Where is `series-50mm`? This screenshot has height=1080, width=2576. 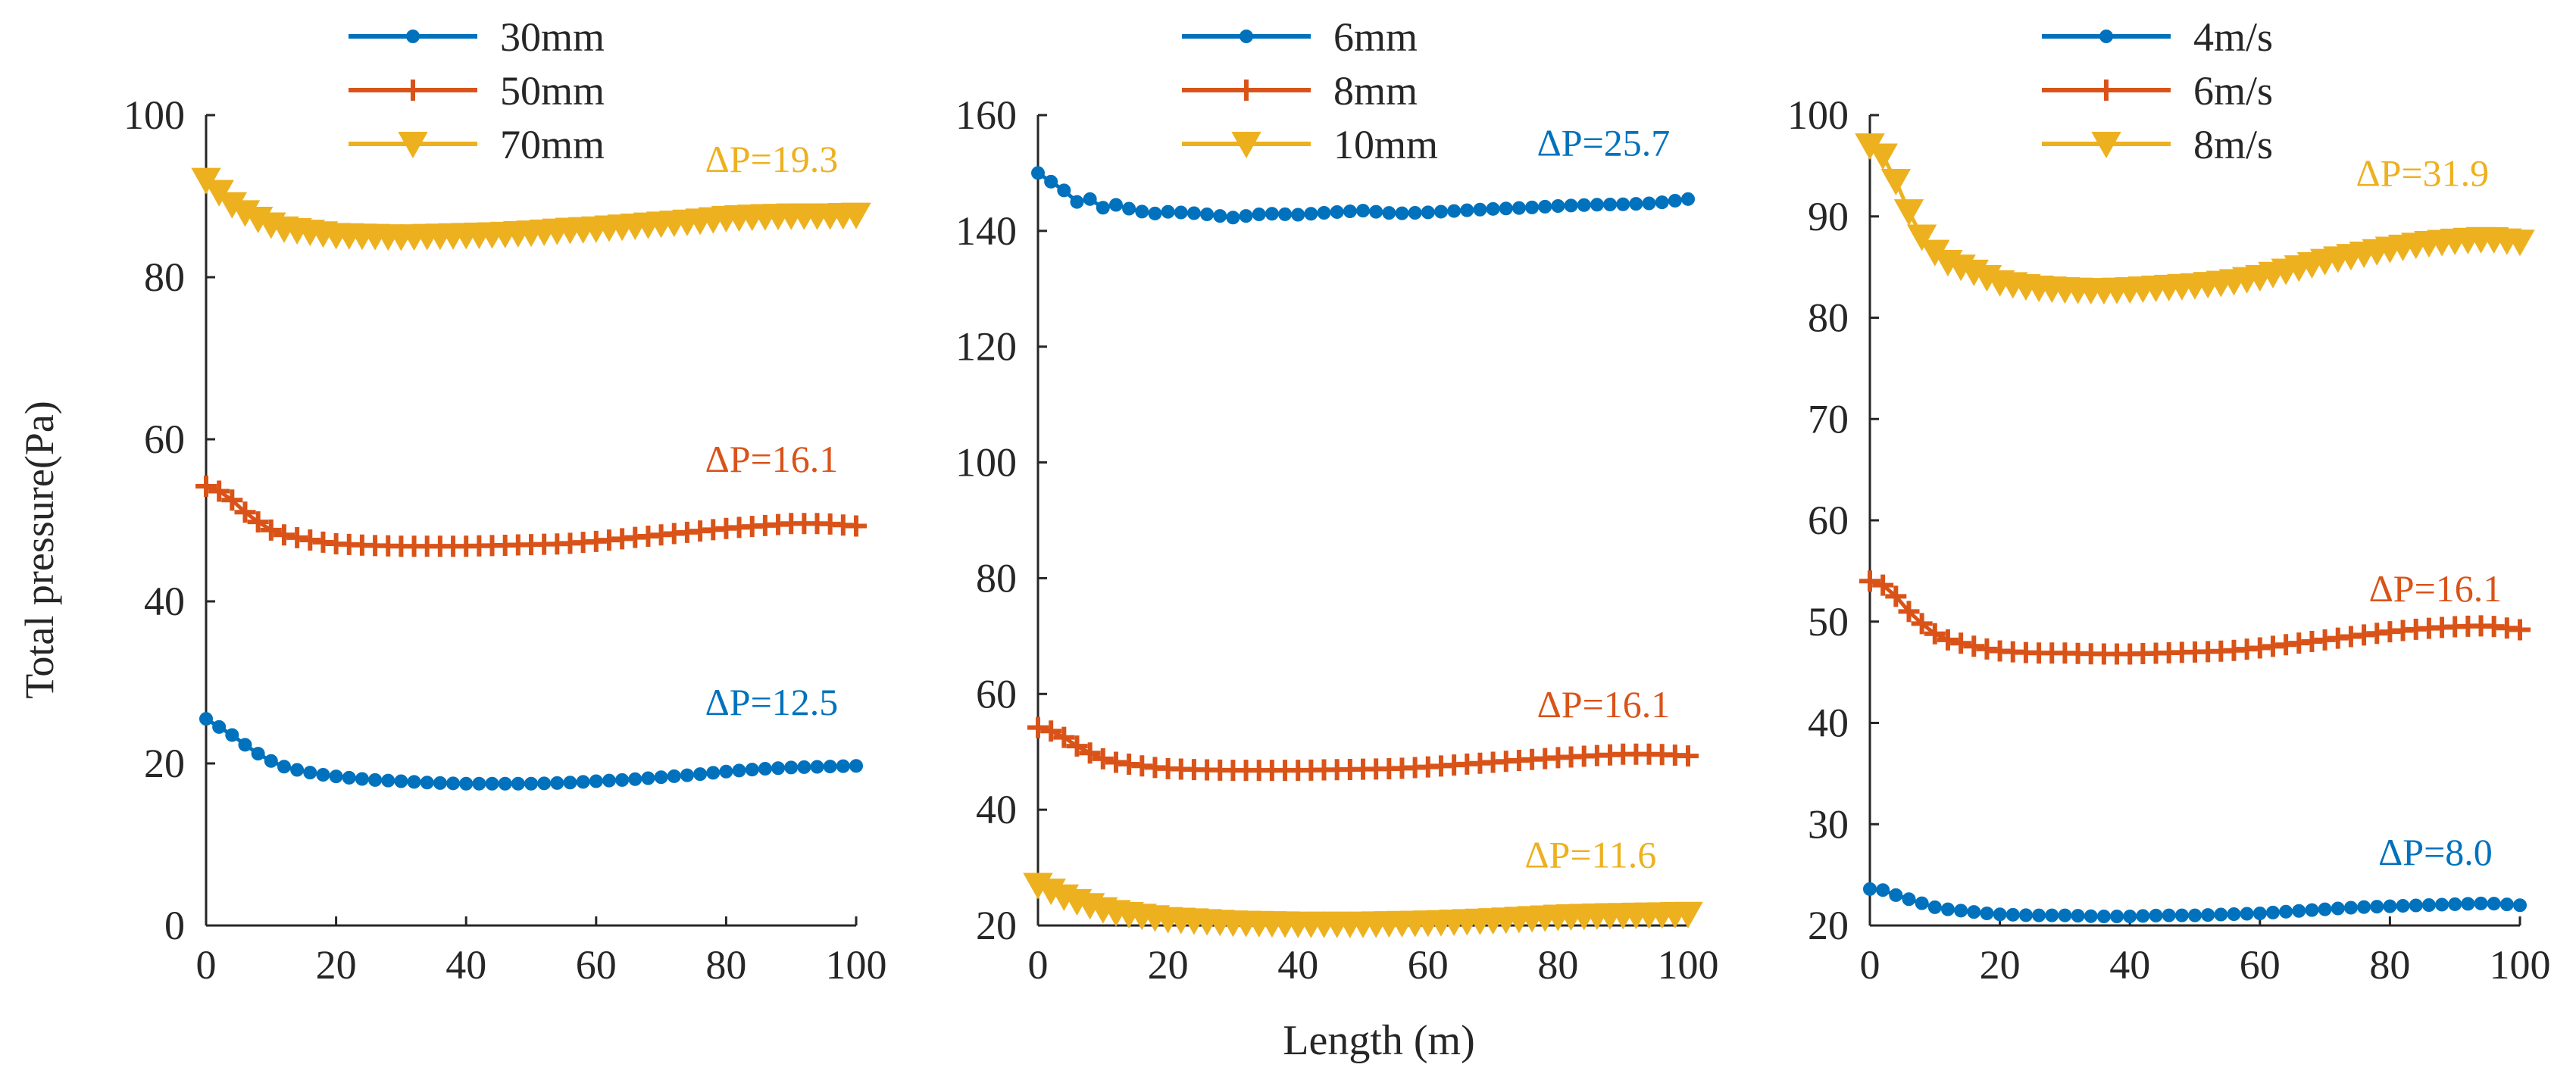
series-50mm is located at coordinates (531, 516).